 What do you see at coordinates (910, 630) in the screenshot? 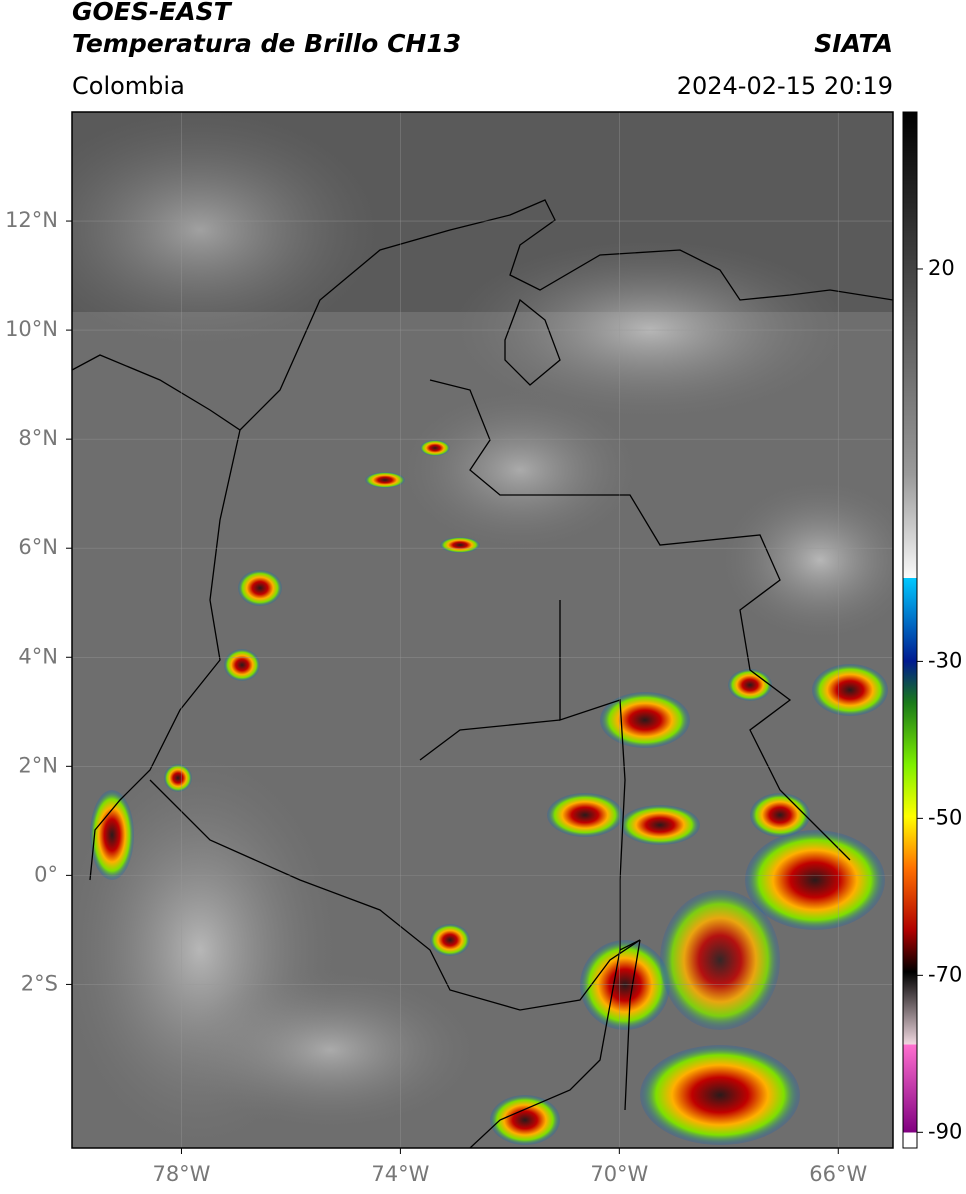
I see `colorbar` at bounding box center [910, 630].